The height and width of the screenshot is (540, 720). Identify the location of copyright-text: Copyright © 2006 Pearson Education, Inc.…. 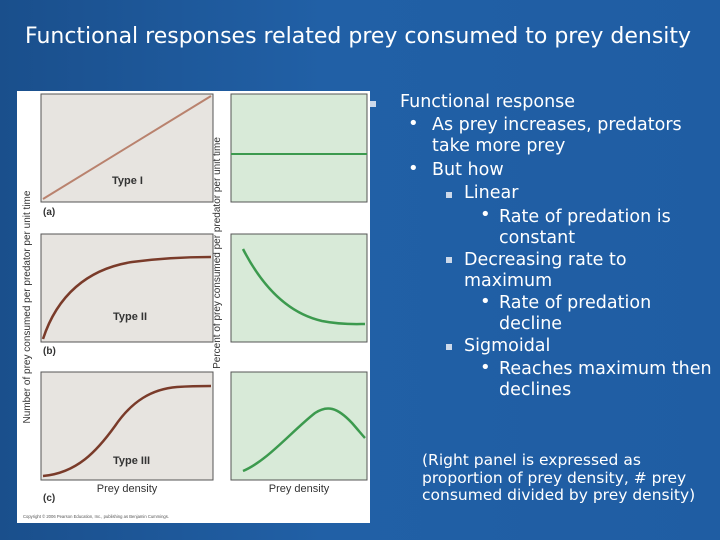
(96, 516).